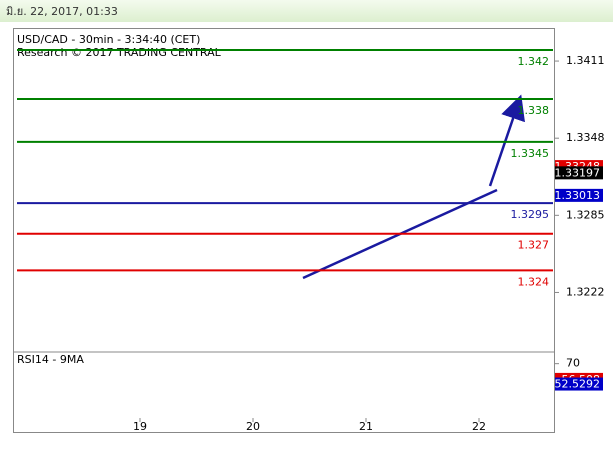  I want to click on level-label: 1.342, so click(534, 61).